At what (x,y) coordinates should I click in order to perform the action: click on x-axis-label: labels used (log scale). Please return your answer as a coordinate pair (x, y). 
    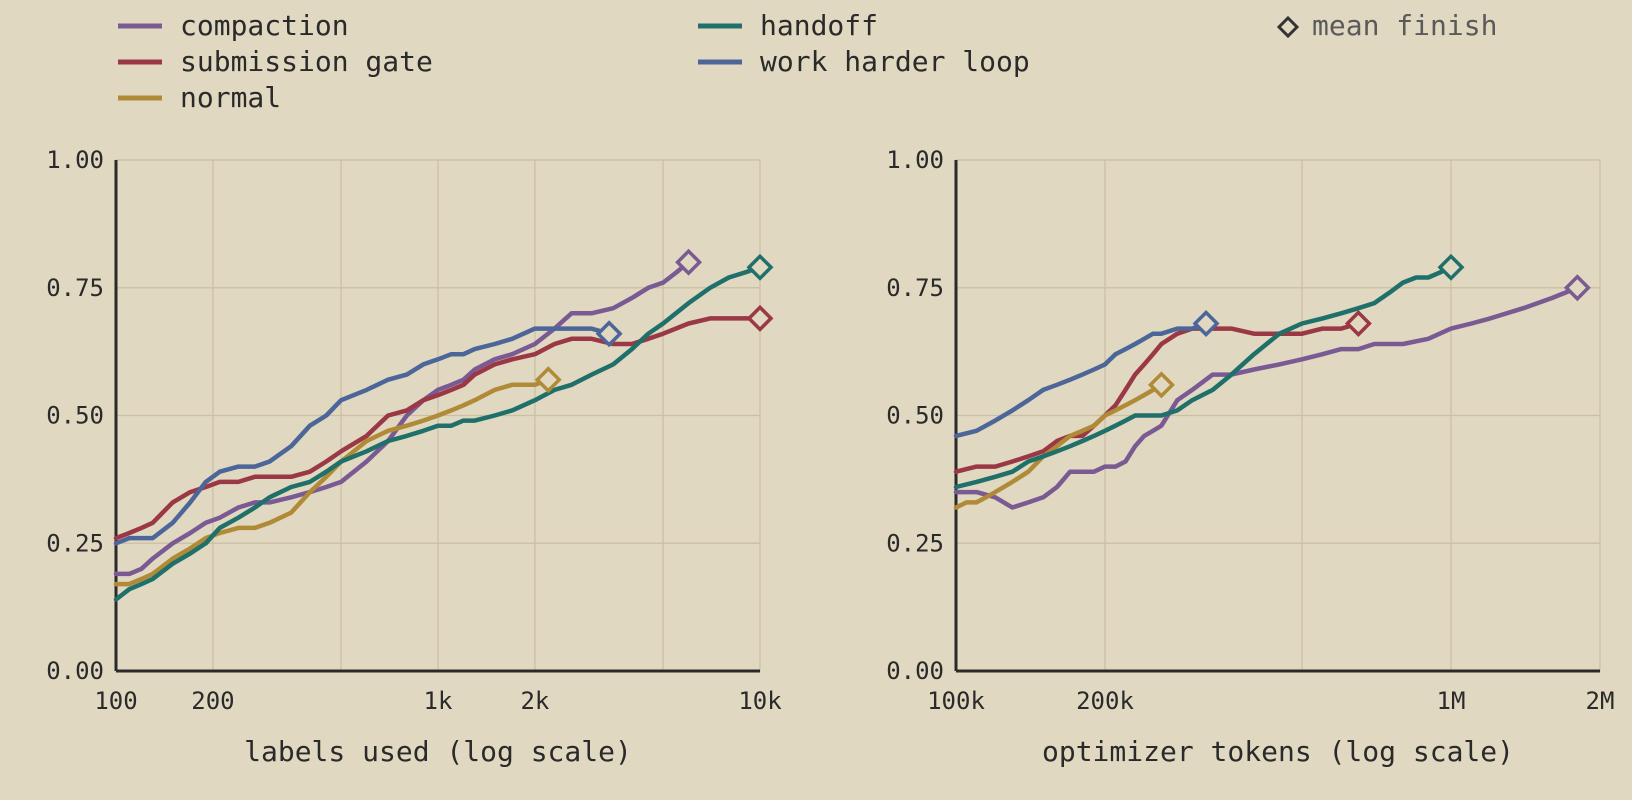
    Looking at the image, I should click on (438, 751).